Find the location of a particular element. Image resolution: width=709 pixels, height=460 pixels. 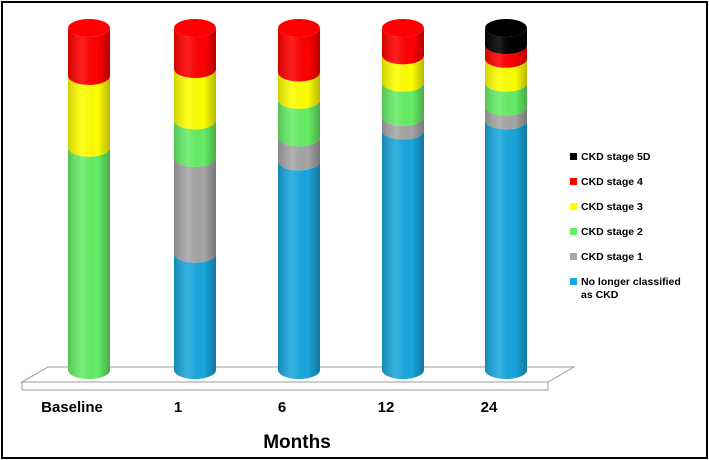

bar-stack-baseline is located at coordinates (89, 199).